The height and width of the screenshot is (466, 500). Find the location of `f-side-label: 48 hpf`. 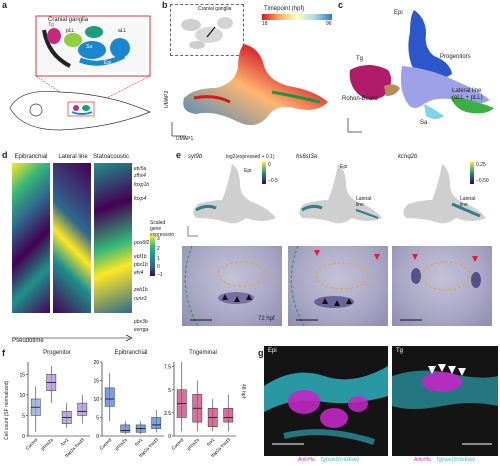

f-side-label: 48 hpf is located at coordinates (243, 391).